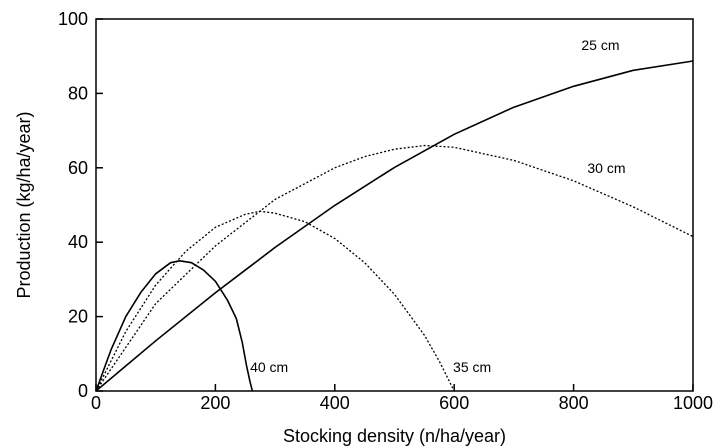 Image resolution: width=720 pixels, height=448 pixels. Describe the element at coordinates (78, 242) in the screenshot. I see `y-tick-label: 40` at that location.